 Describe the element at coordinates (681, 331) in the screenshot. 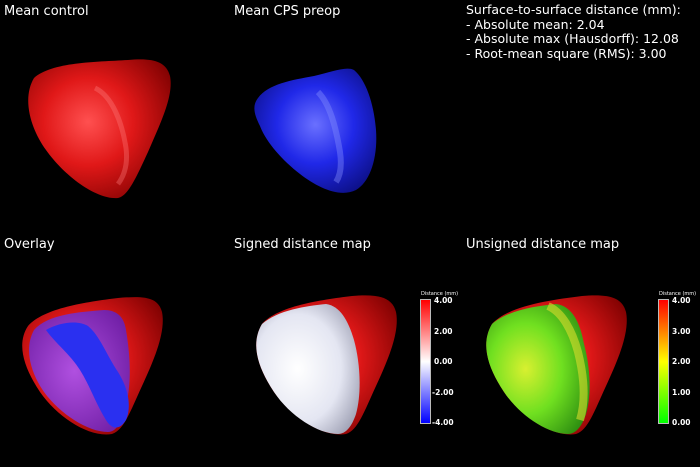

I see `unsigned-tick-label: 3.00` at that location.